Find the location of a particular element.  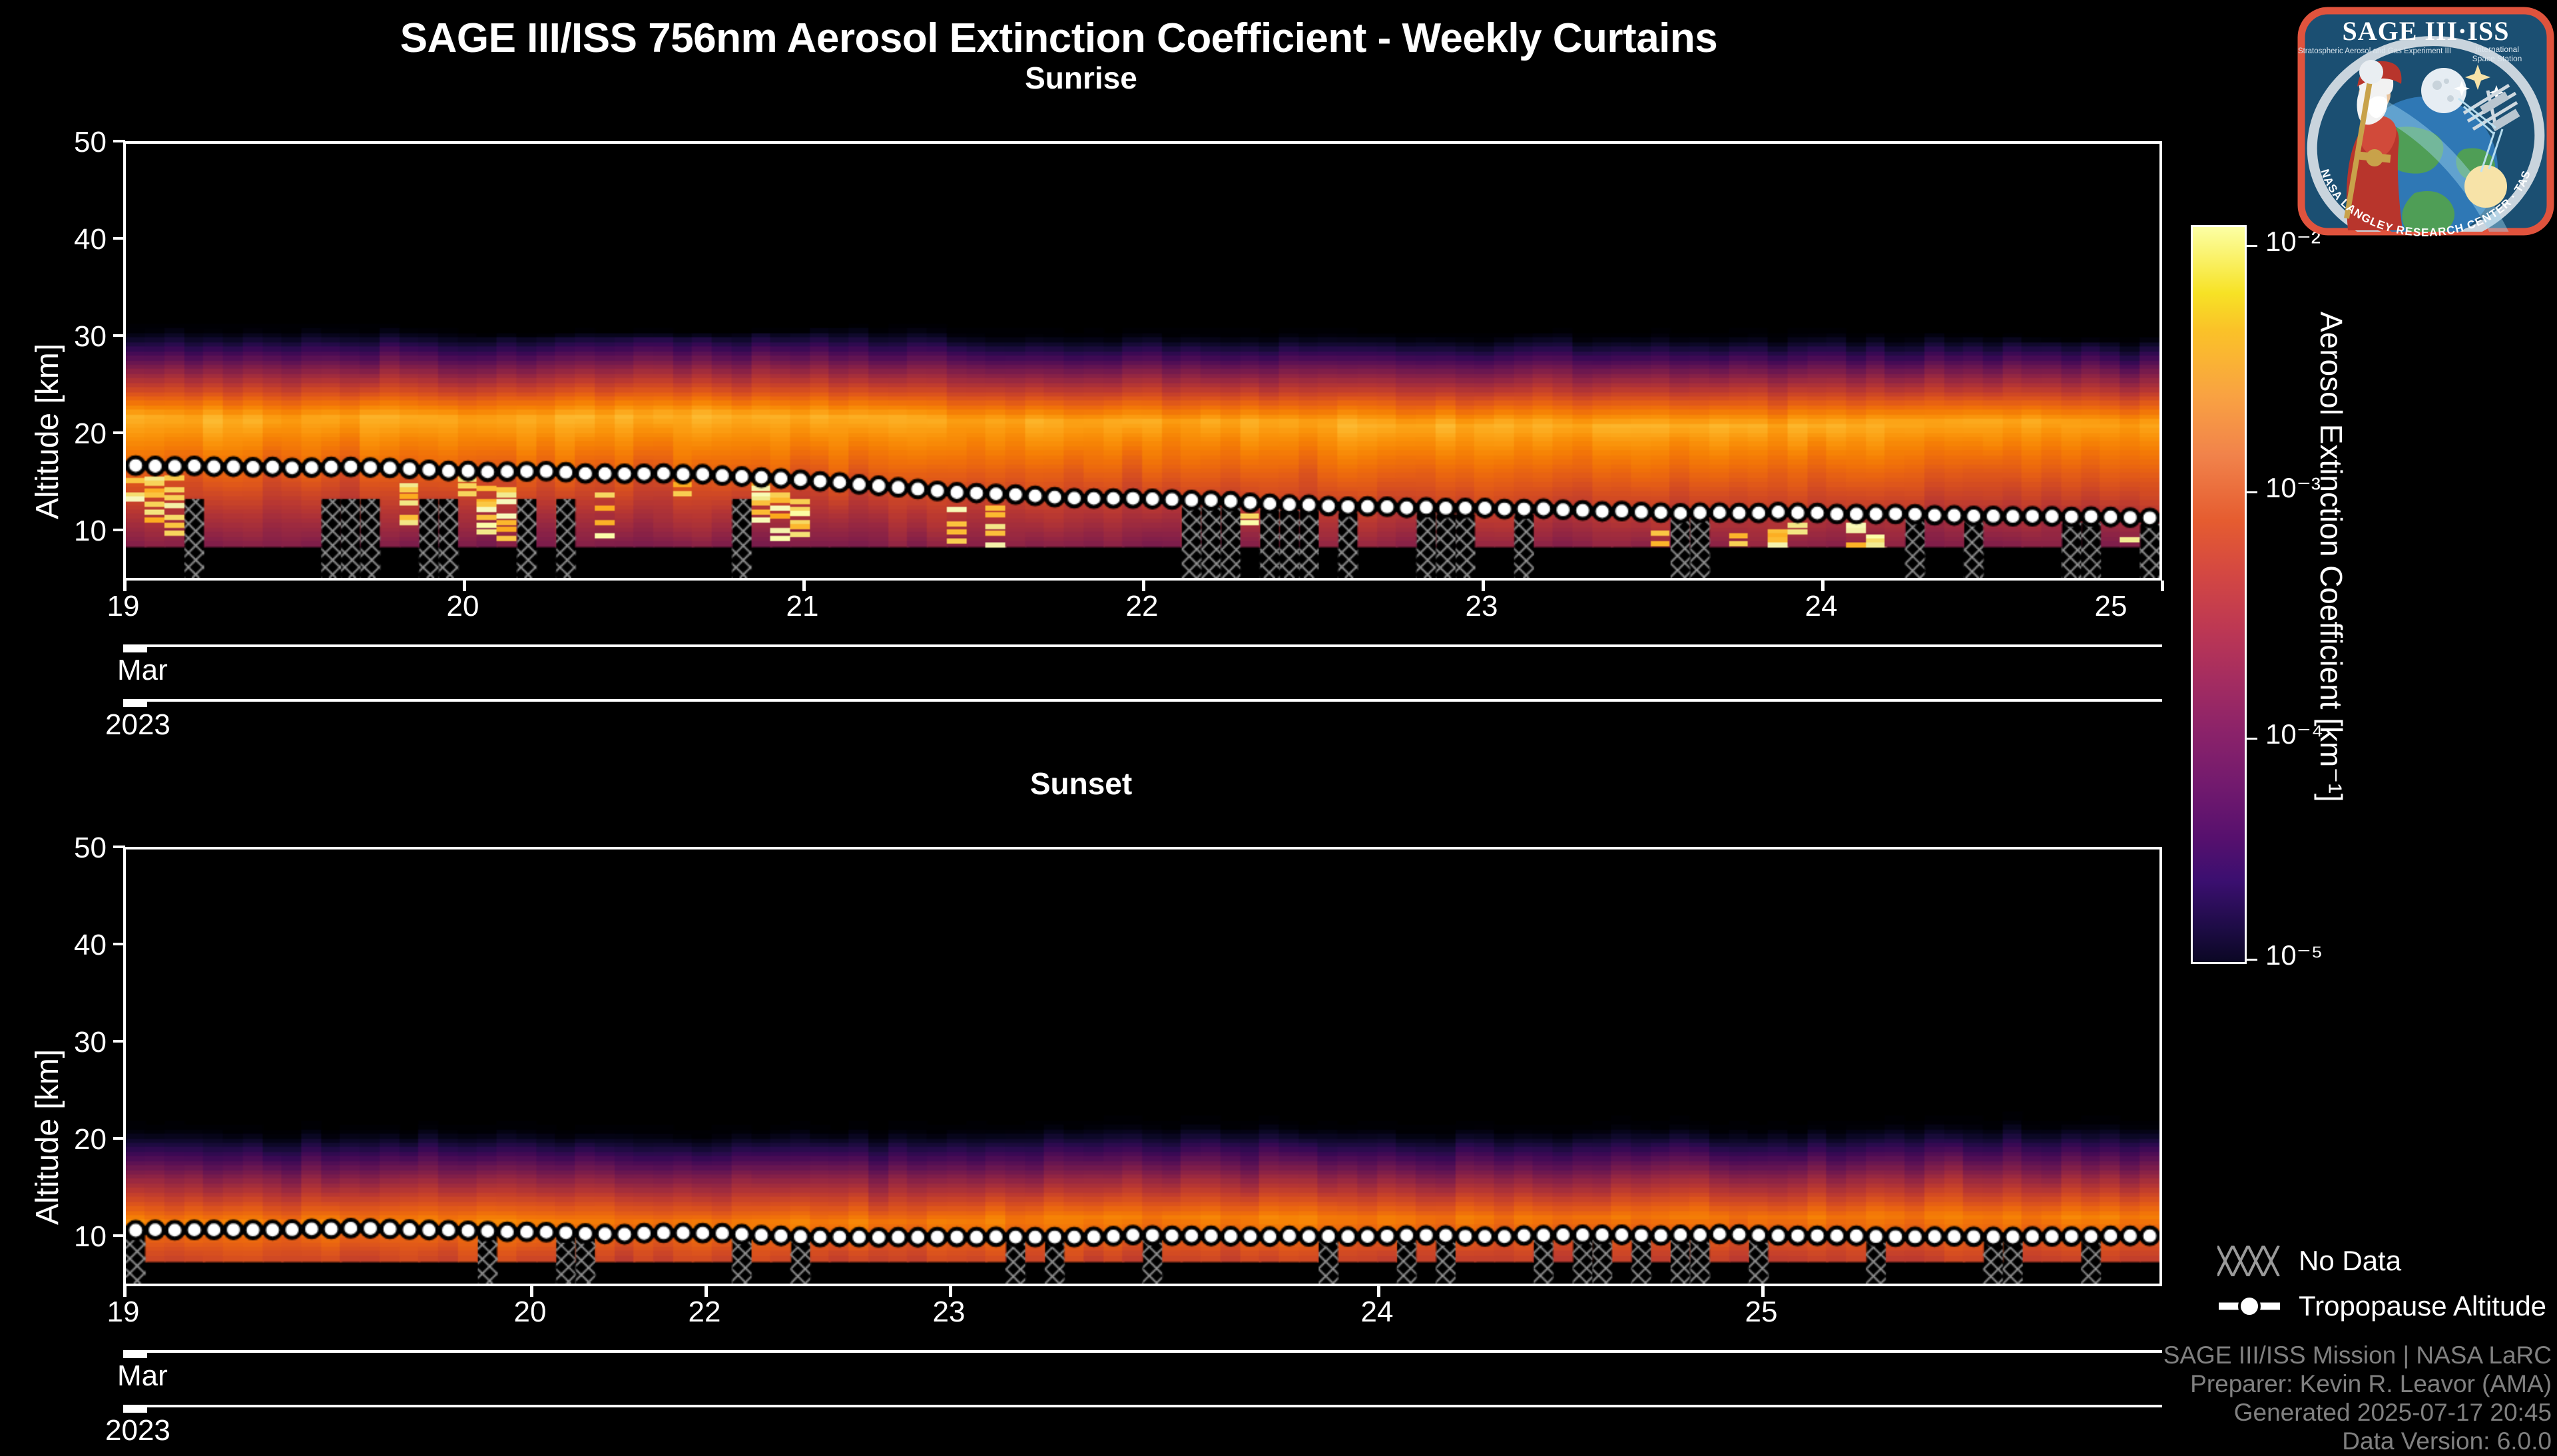

x-tick-ss-19: 19 is located at coordinates (124, 1312).